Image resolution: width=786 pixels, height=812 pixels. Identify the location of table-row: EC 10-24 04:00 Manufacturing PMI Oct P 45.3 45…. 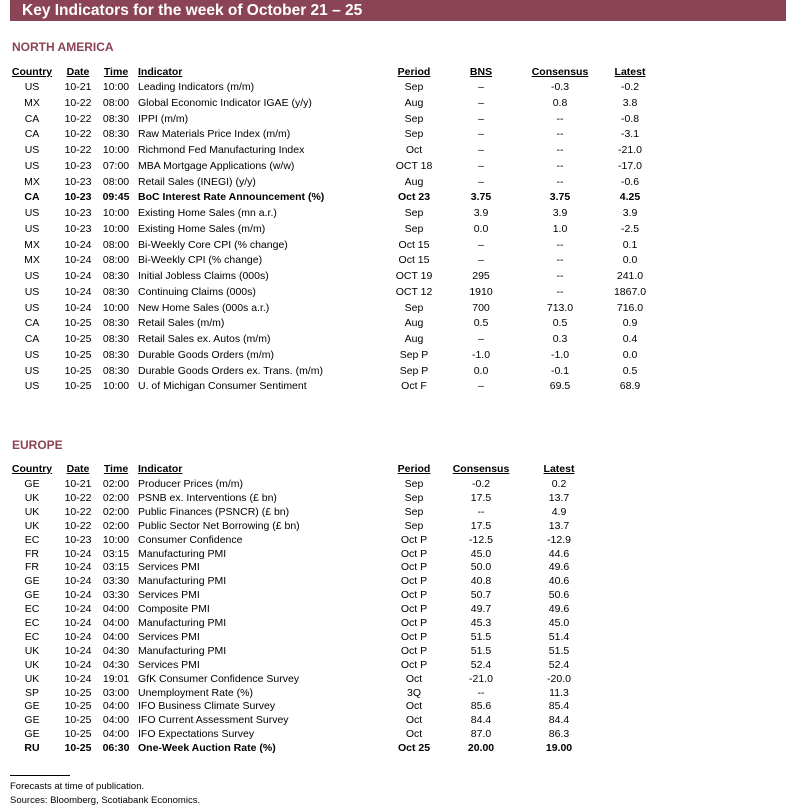
(393, 624).